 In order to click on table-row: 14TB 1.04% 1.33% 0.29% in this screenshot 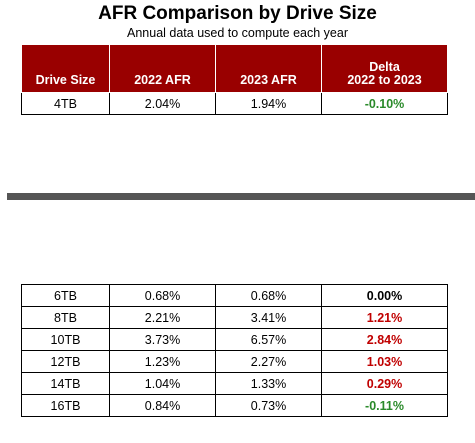, I will do `click(234, 383)`.